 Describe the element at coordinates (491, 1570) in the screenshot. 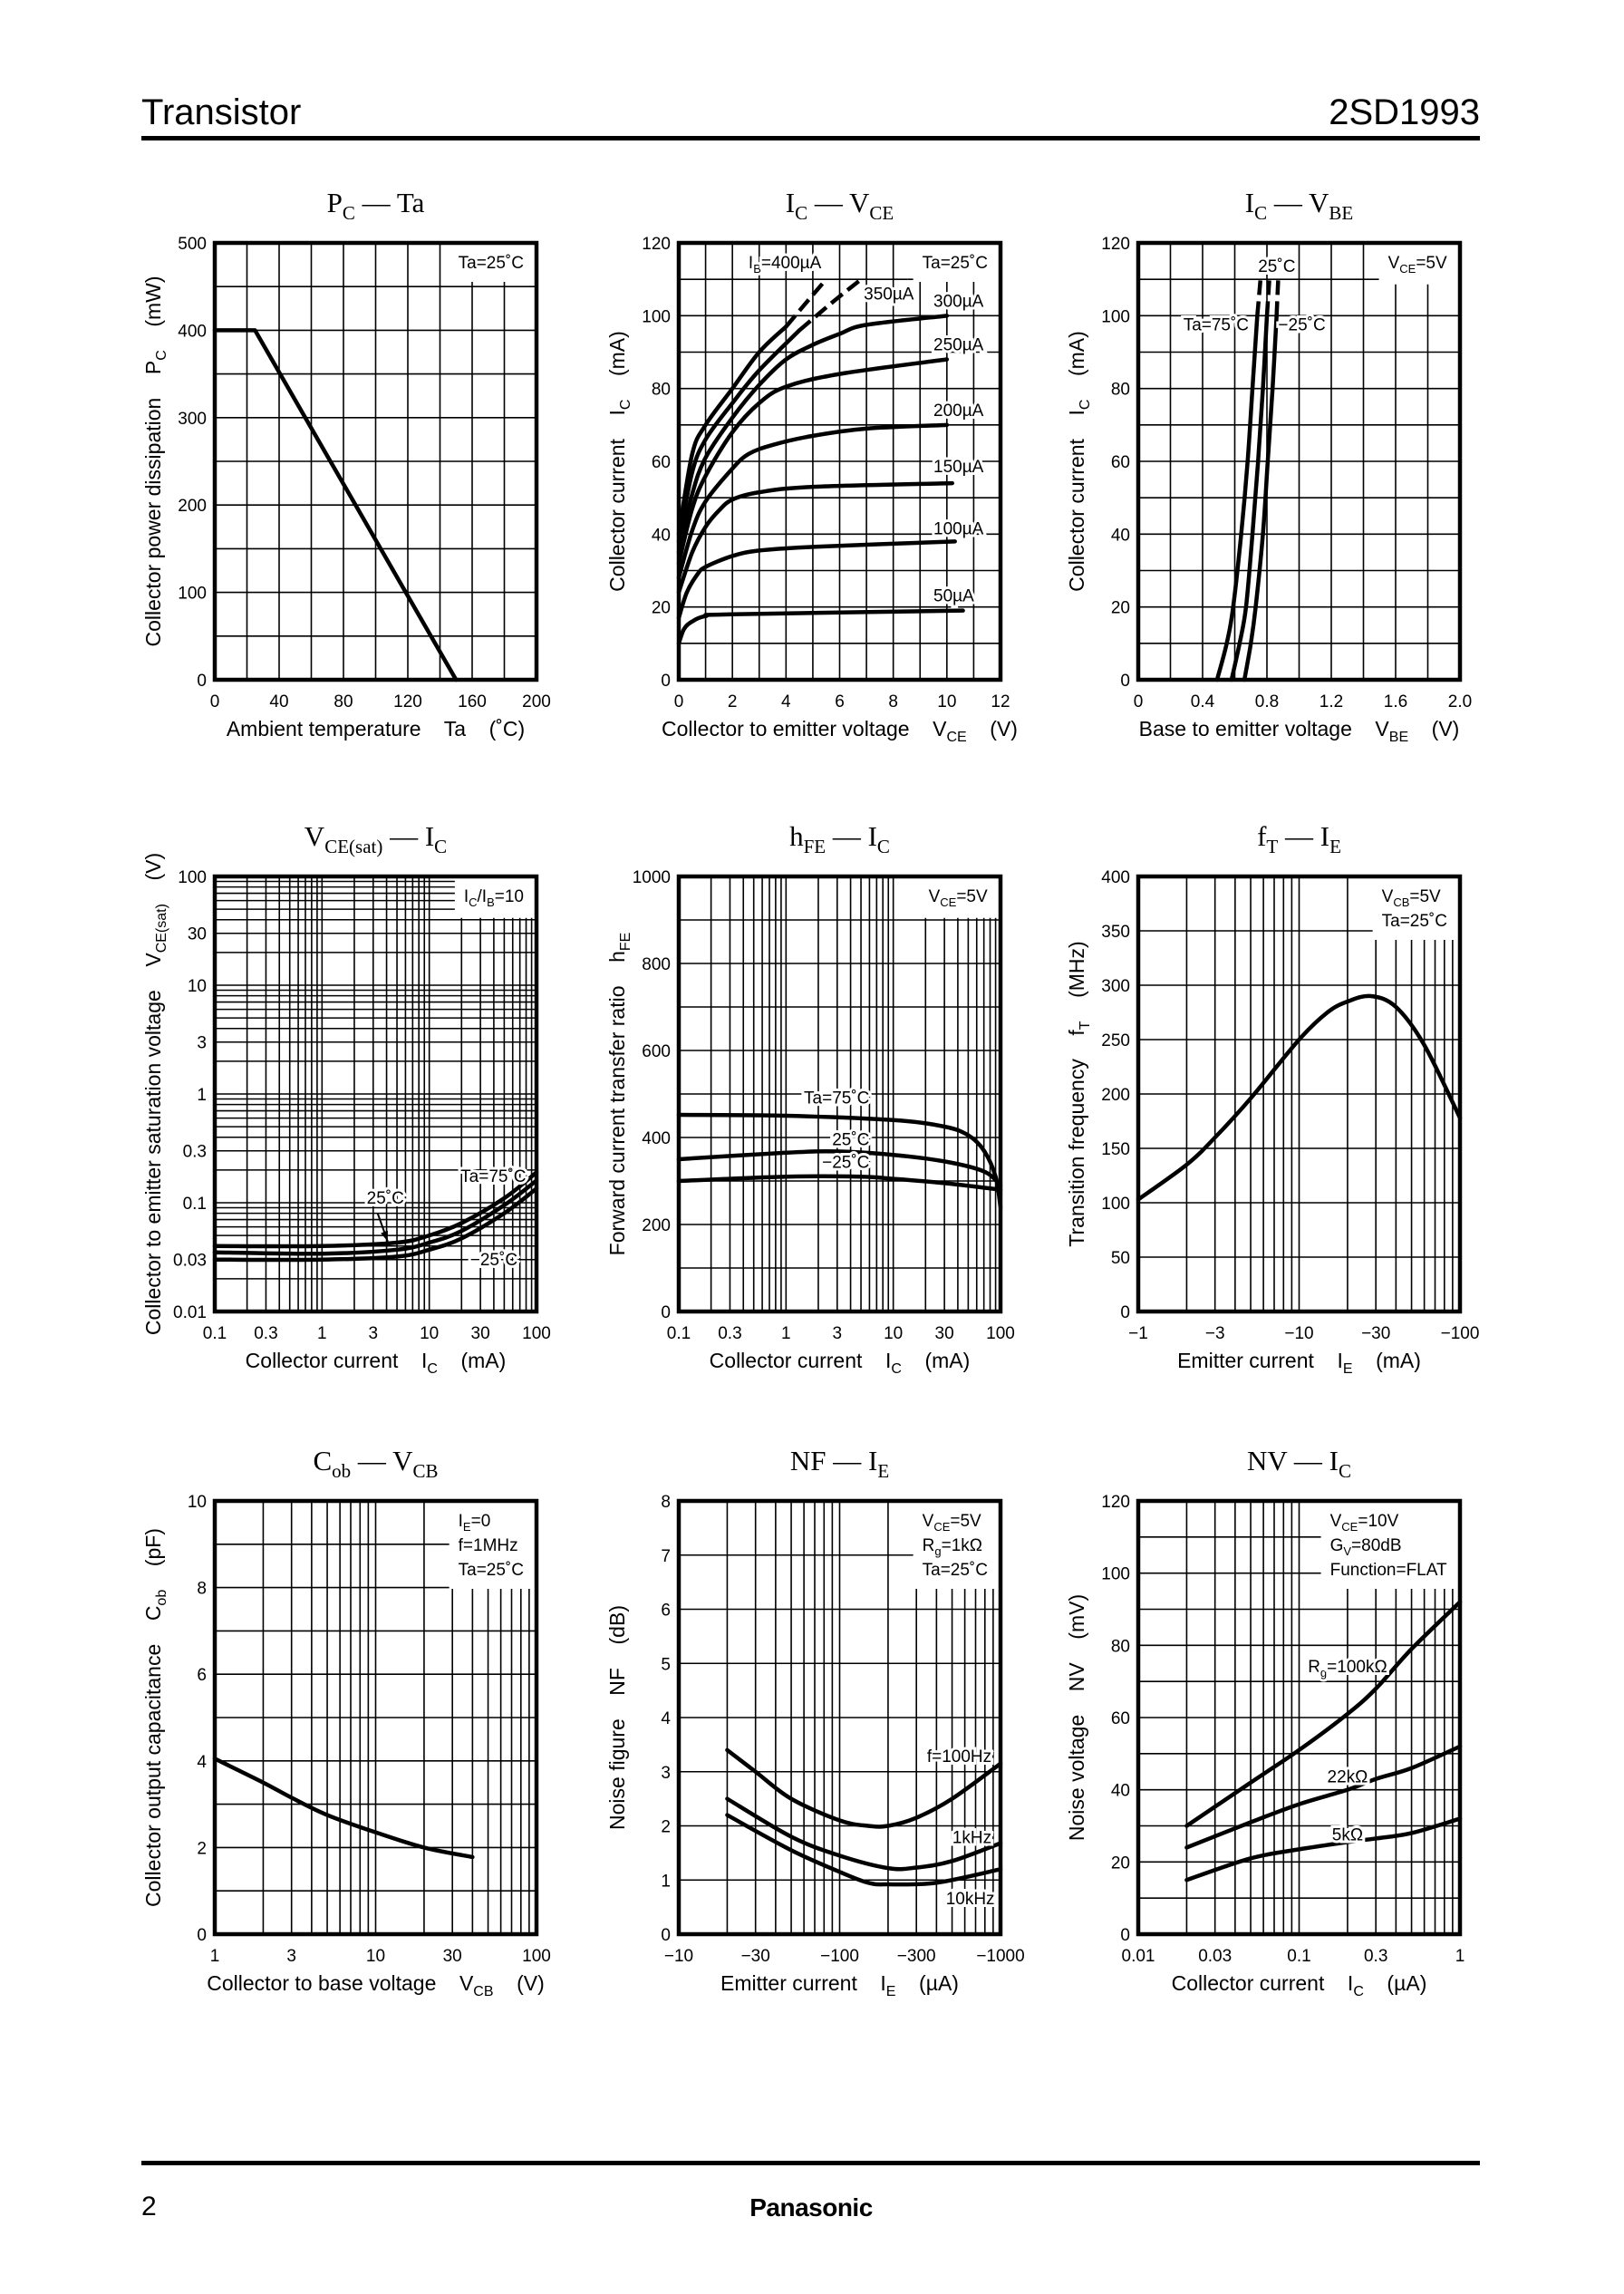

I see `condition-text: Ta=25˚C` at that location.